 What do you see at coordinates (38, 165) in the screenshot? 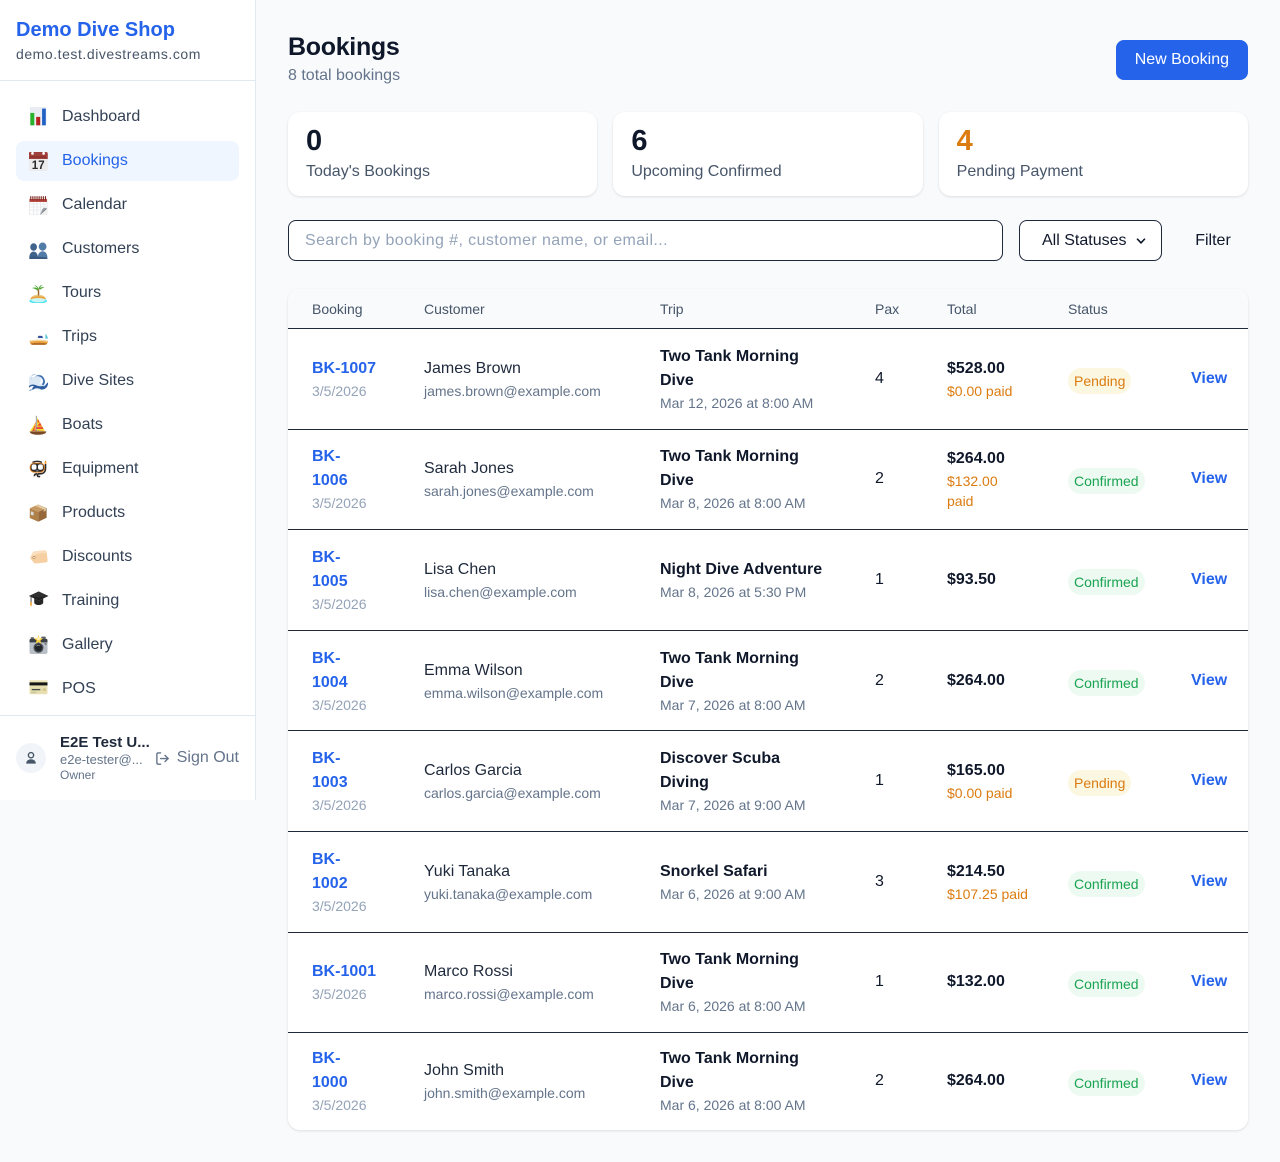
I see `svg-text: 17` at bounding box center [38, 165].